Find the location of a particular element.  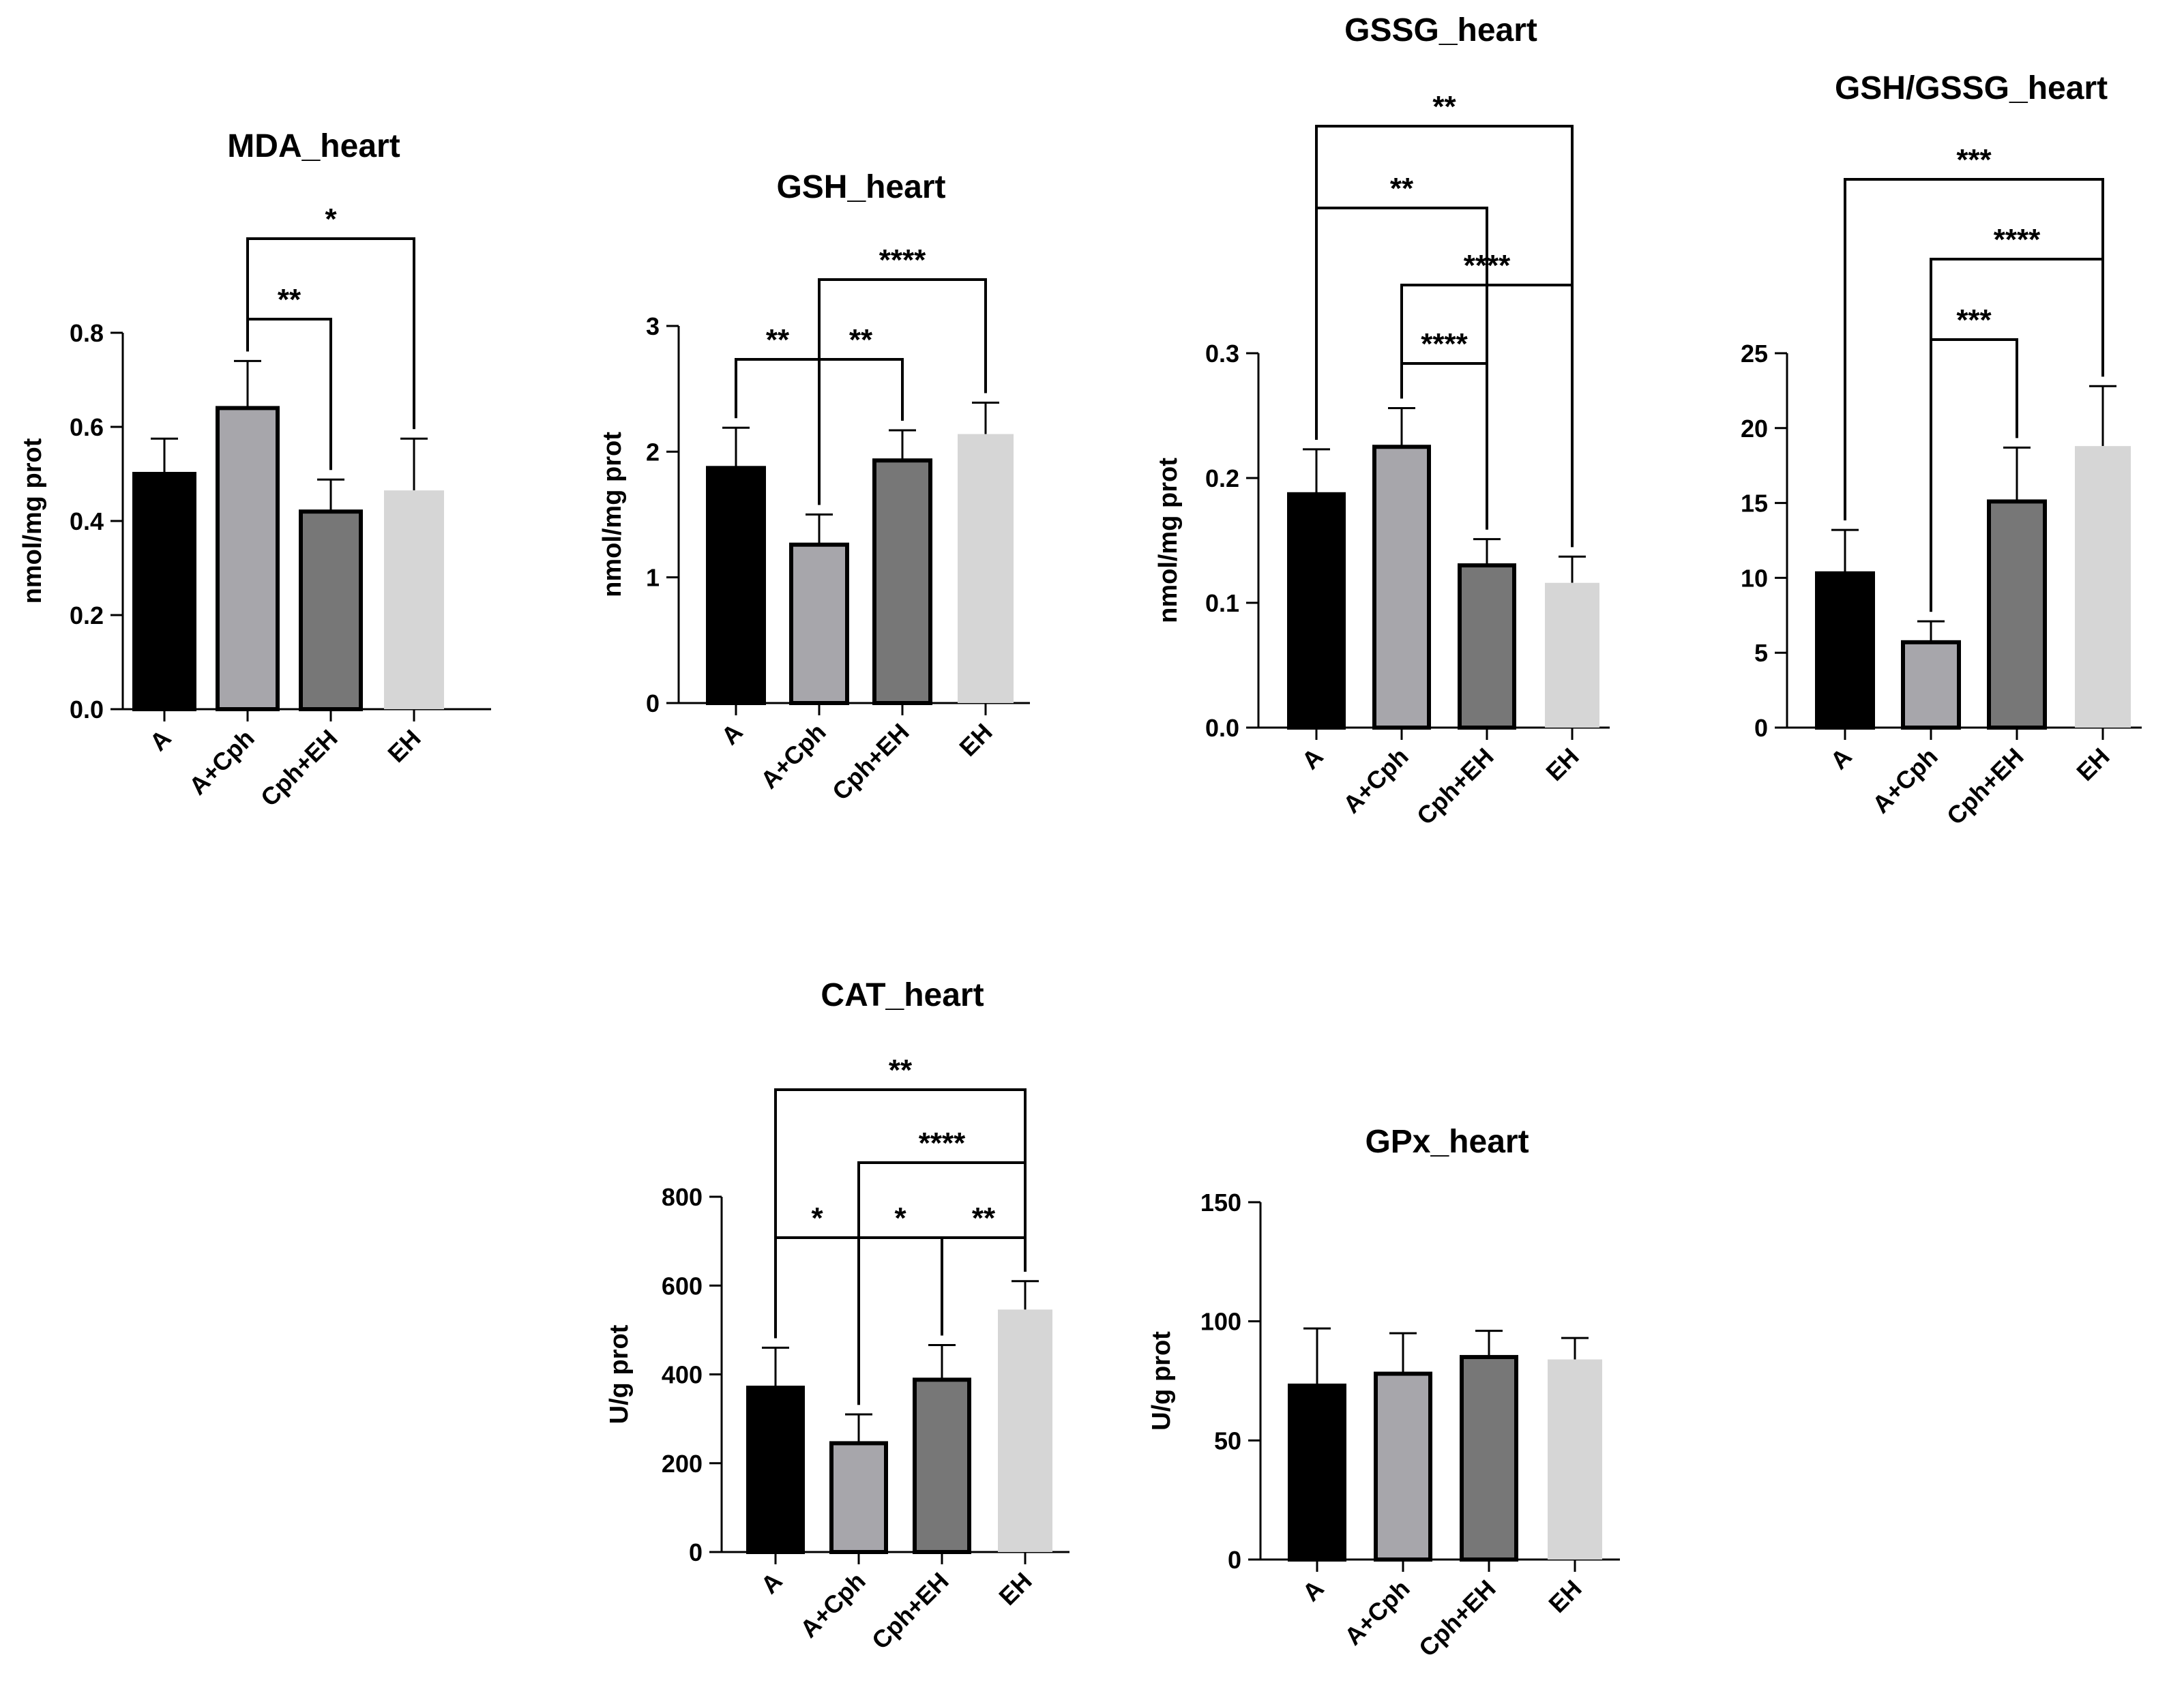

y-tick-label: 10 is located at coordinates (1754, 578).